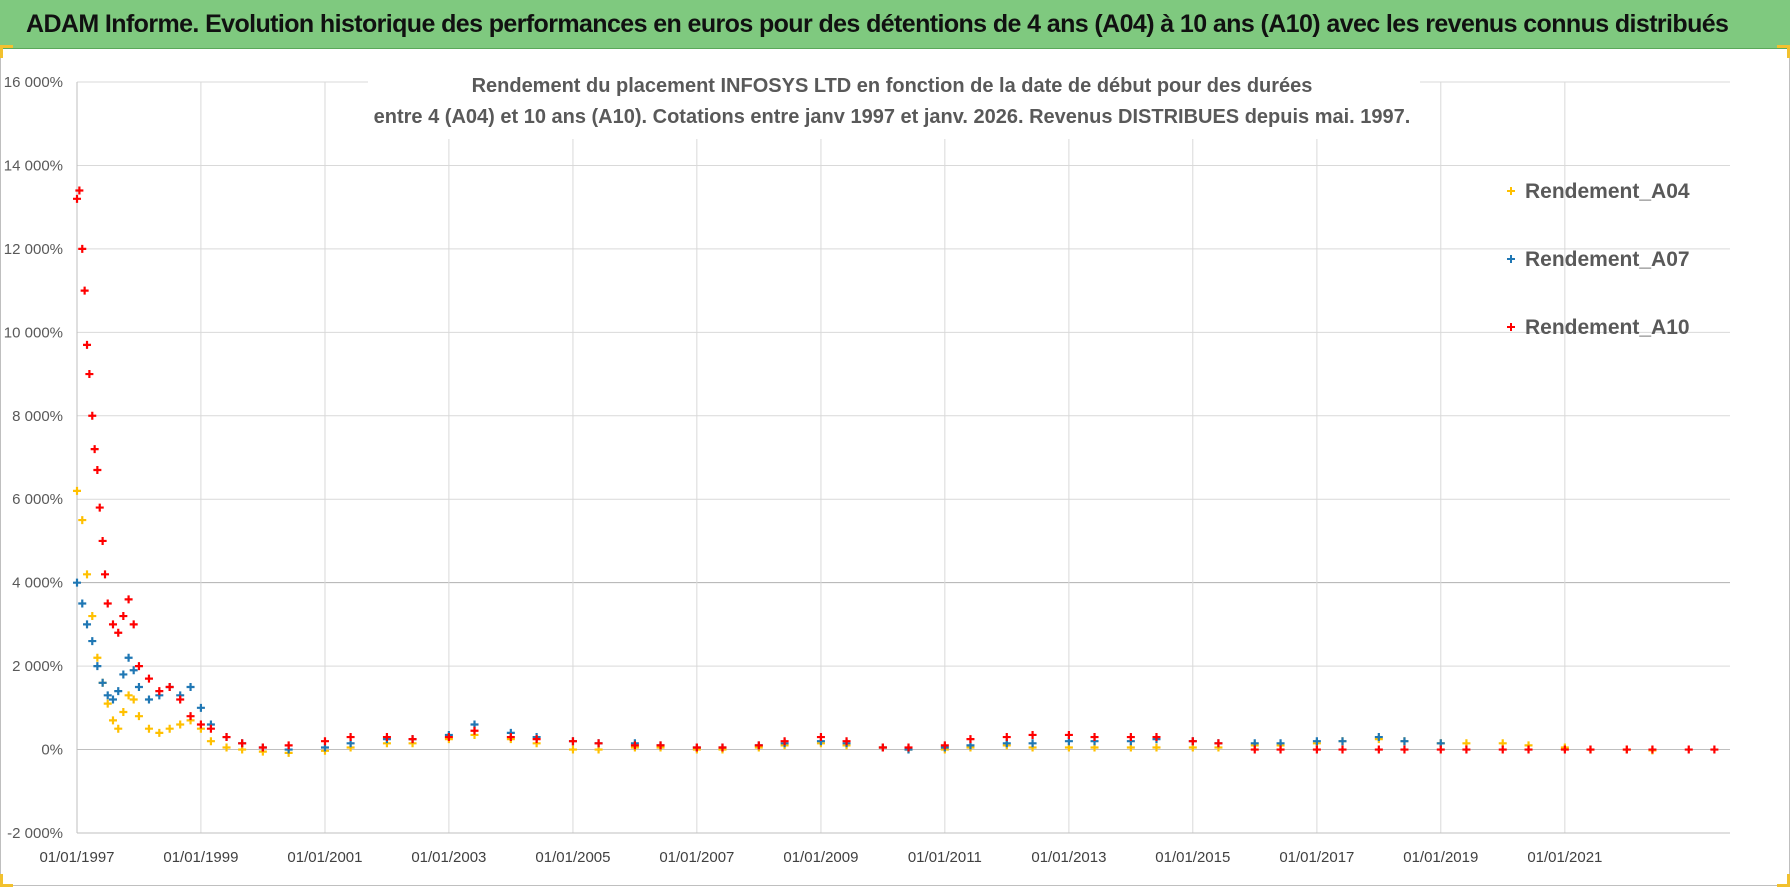  What do you see at coordinates (37, 583) in the screenshot?
I see `y-tick-label: 4 000%` at bounding box center [37, 583].